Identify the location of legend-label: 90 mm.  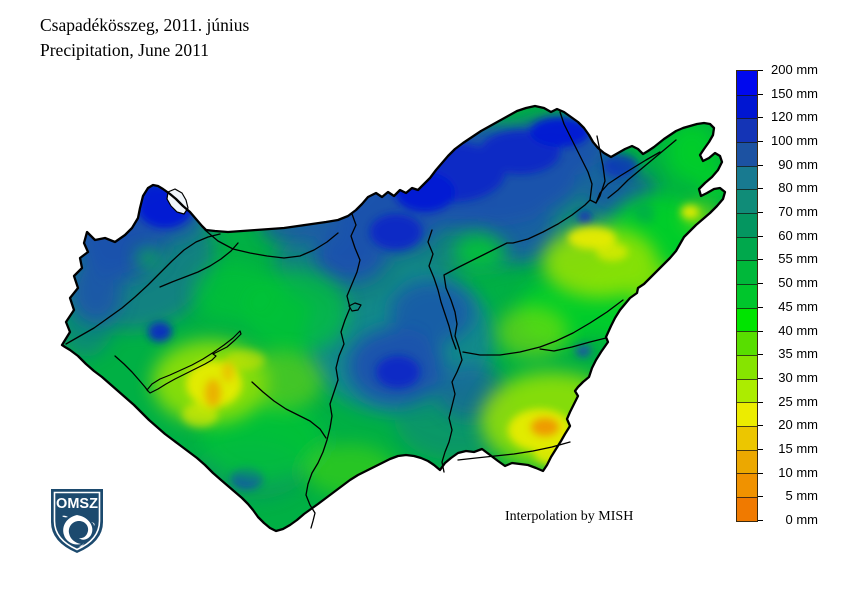
(798, 164).